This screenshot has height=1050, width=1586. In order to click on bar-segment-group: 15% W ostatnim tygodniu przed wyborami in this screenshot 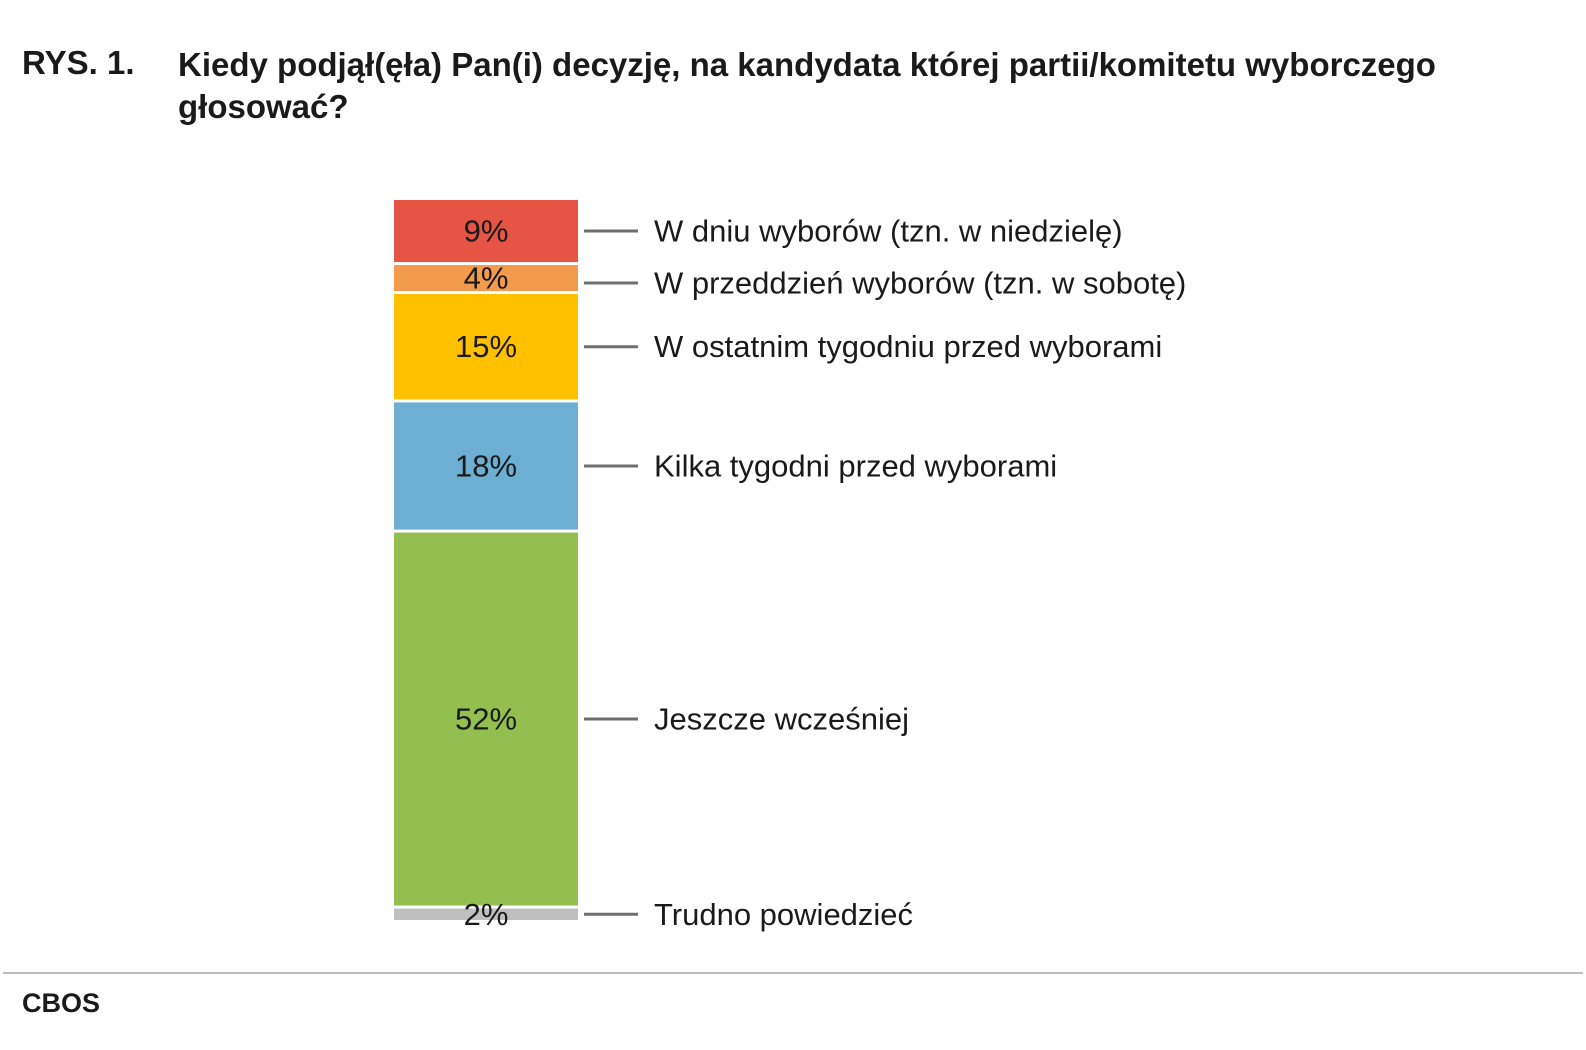, I will do `click(778, 346)`.